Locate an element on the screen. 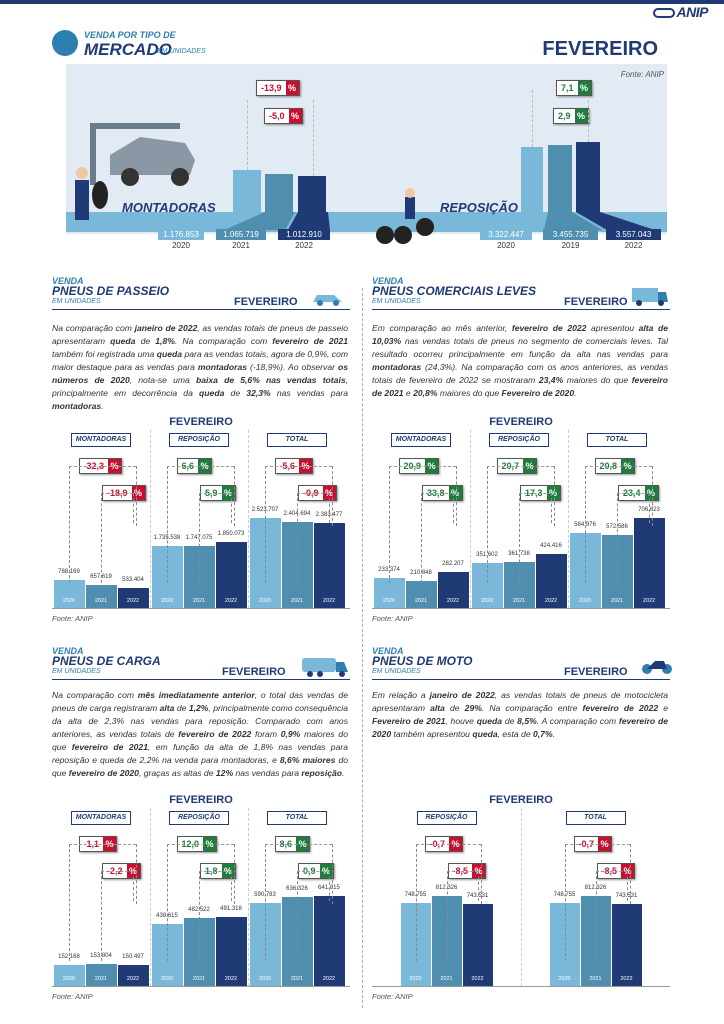  paragraph-segment: reposição is located at coordinates (322, 773).